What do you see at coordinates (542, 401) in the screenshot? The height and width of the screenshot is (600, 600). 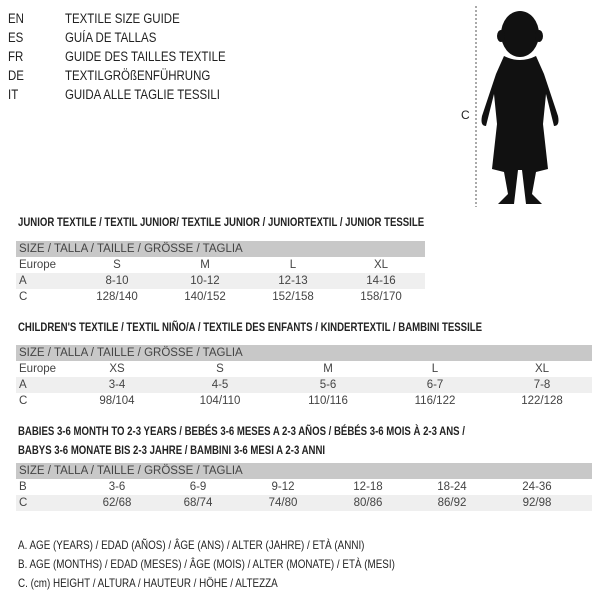 I see `table-cell: 122/128` at bounding box center [542, 401].